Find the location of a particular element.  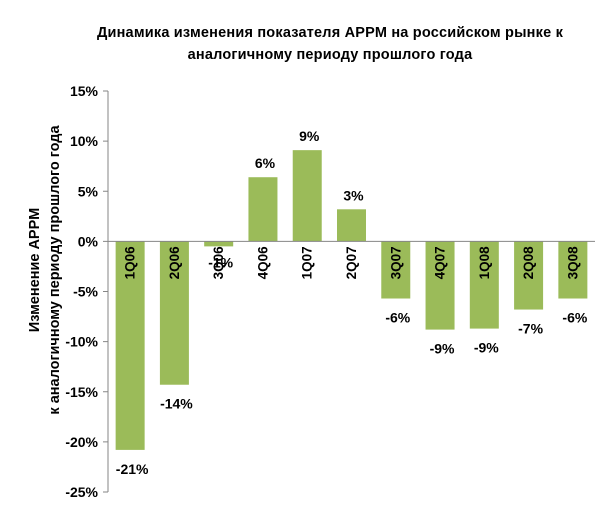

y-tick-label: -10% is located at coordinates (81, 342).